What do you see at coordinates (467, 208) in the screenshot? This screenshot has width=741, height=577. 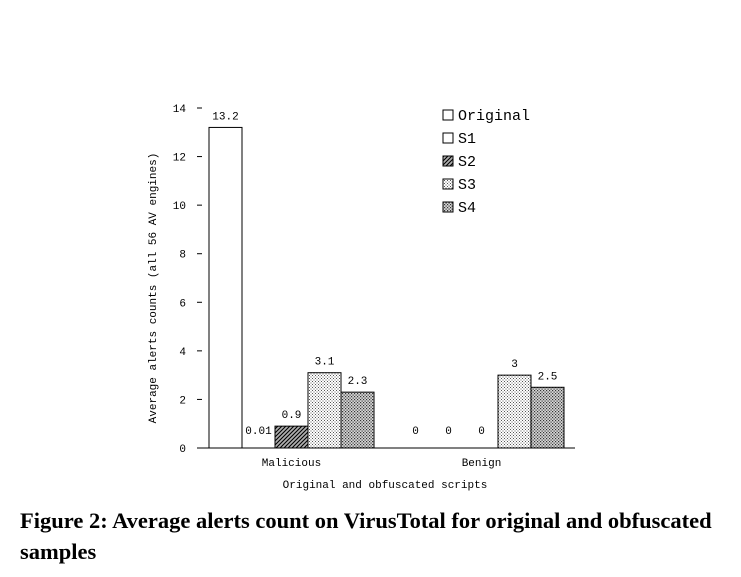 I see `legend-label-s4: S4` at bounding box center [467, 208].